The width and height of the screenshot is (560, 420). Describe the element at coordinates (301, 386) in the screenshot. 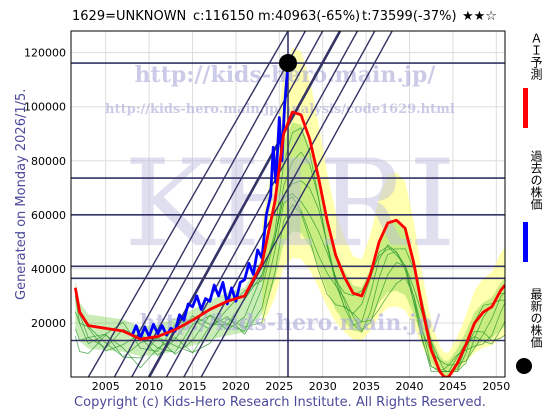

I see `x-axis: 2005 2010 2015 2020 2025 2030 2035 2040 2045 2050` at that location.